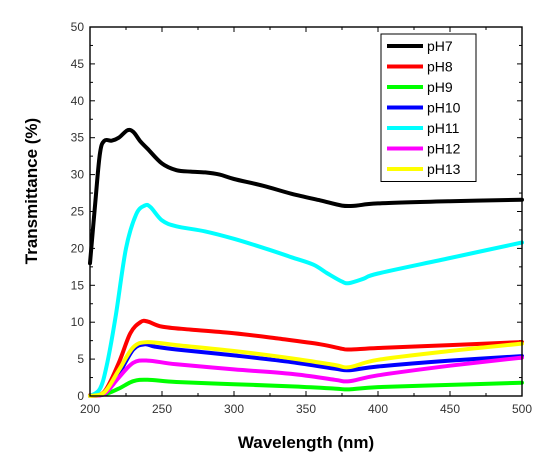  Describe the element at coordinates (78, 101) in the screenshot. I see `y-tick-label: 40` at that location.